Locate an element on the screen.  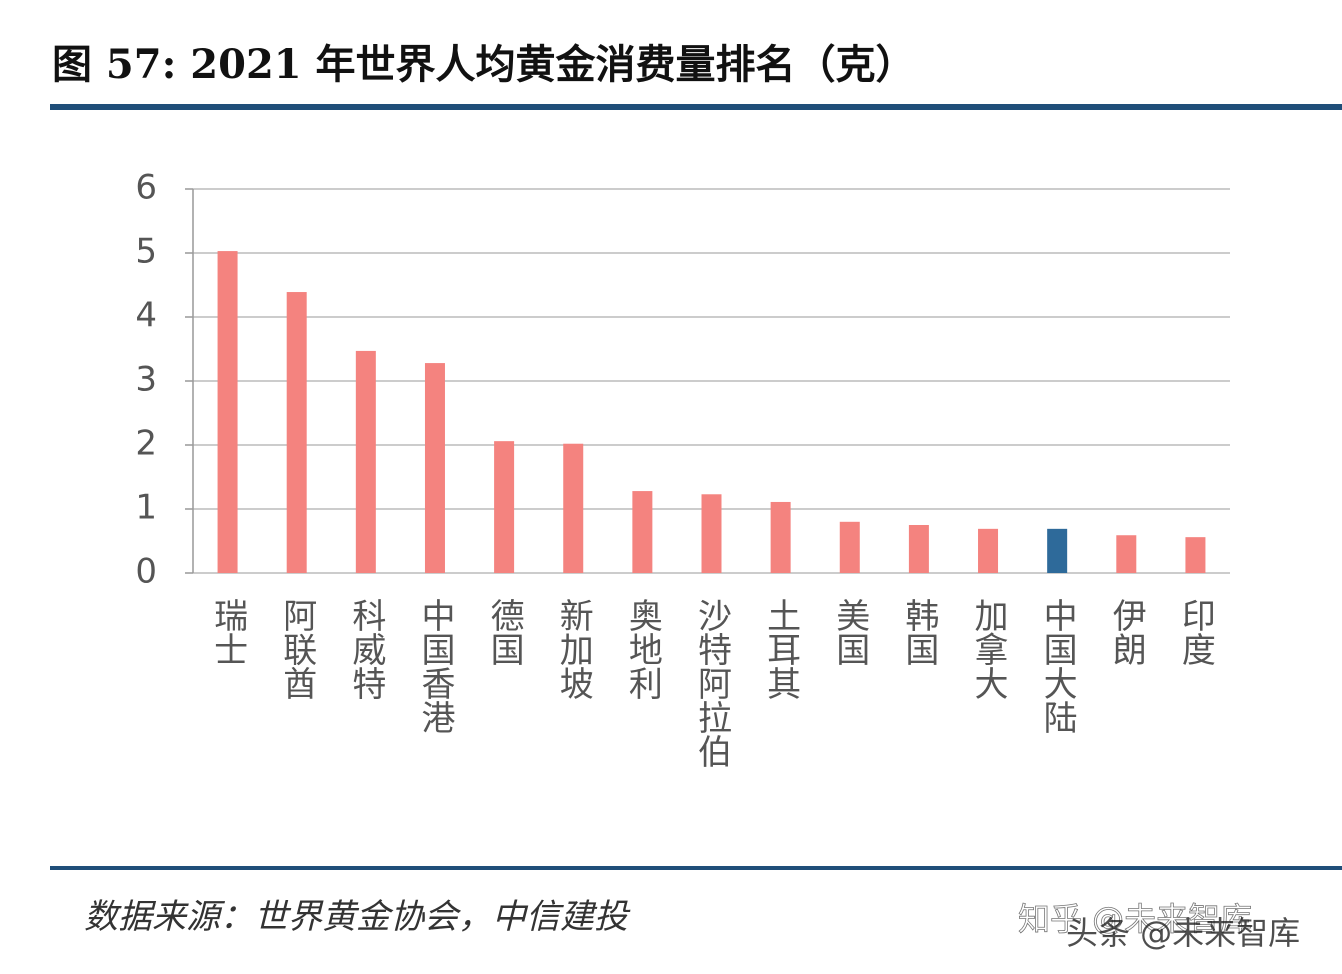
bottom-rule is located at coordinates (696, 868).